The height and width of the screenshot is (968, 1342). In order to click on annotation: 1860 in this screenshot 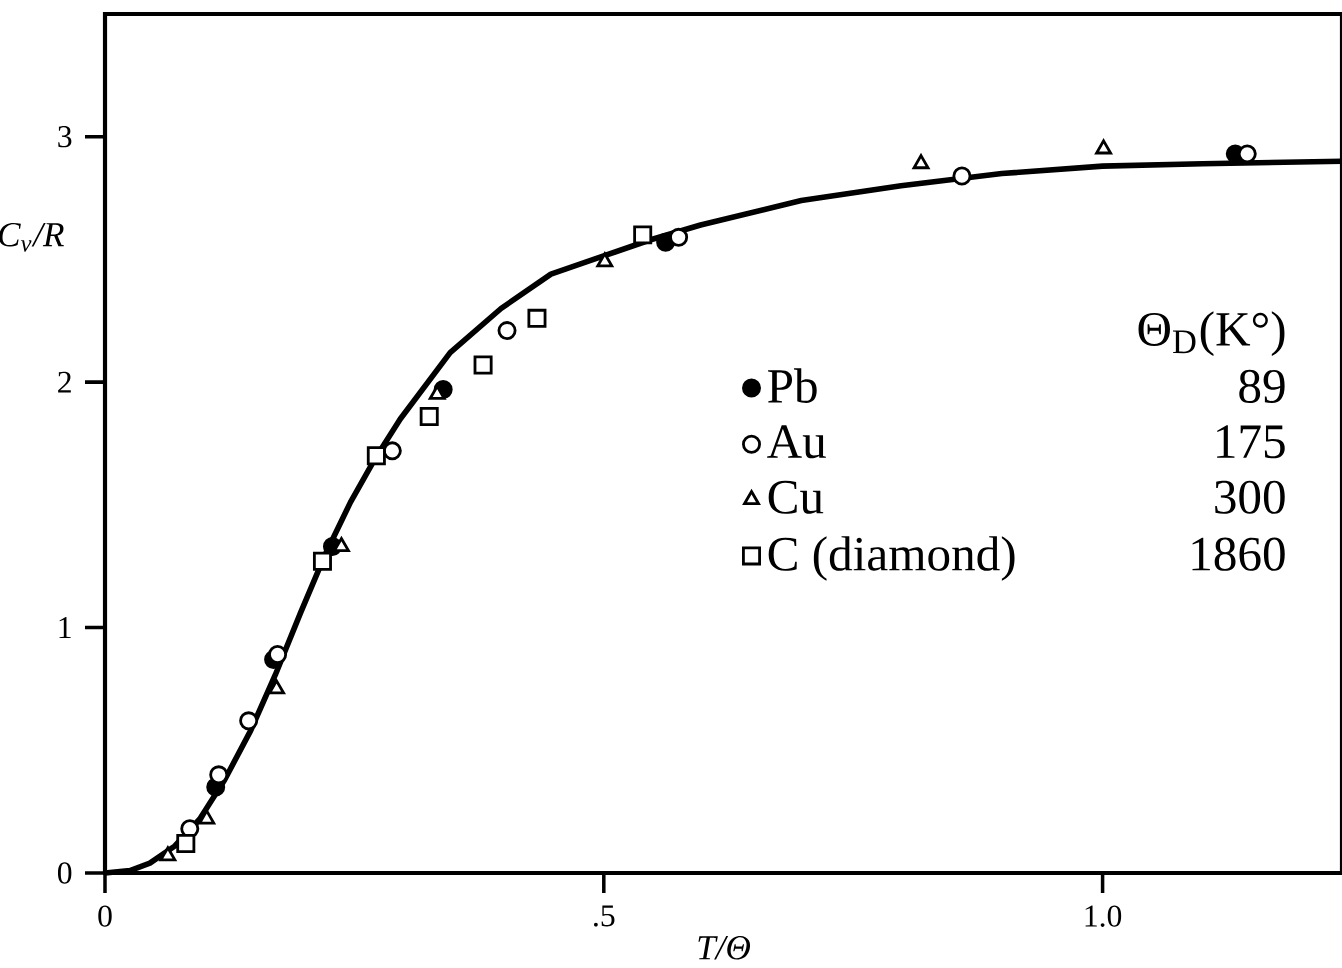, I will do `click(1238, 554)`.